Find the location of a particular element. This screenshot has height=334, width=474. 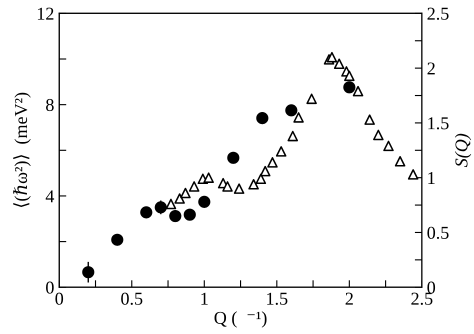

y-tick-label: 0 is located at coordinates (50, 287).